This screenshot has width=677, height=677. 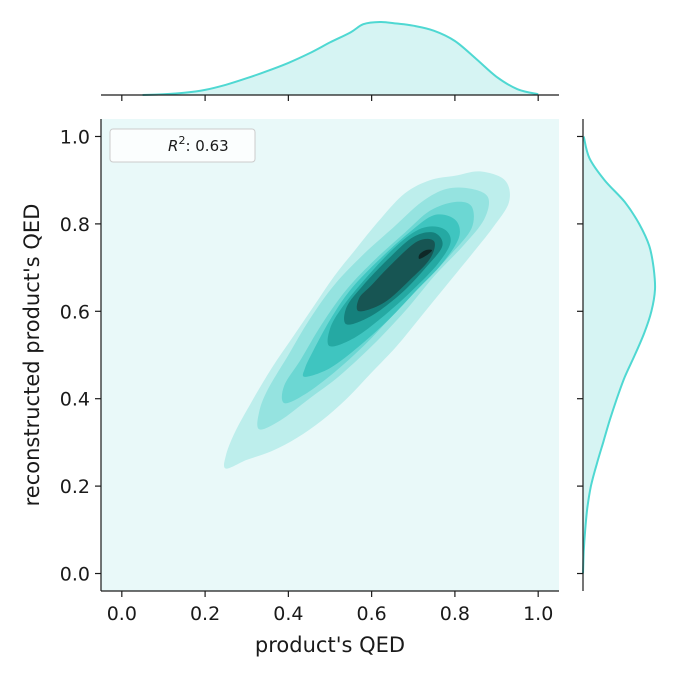 I want to click on y-axis-label: reconstructed product's QED, so click(x=32, y=355).